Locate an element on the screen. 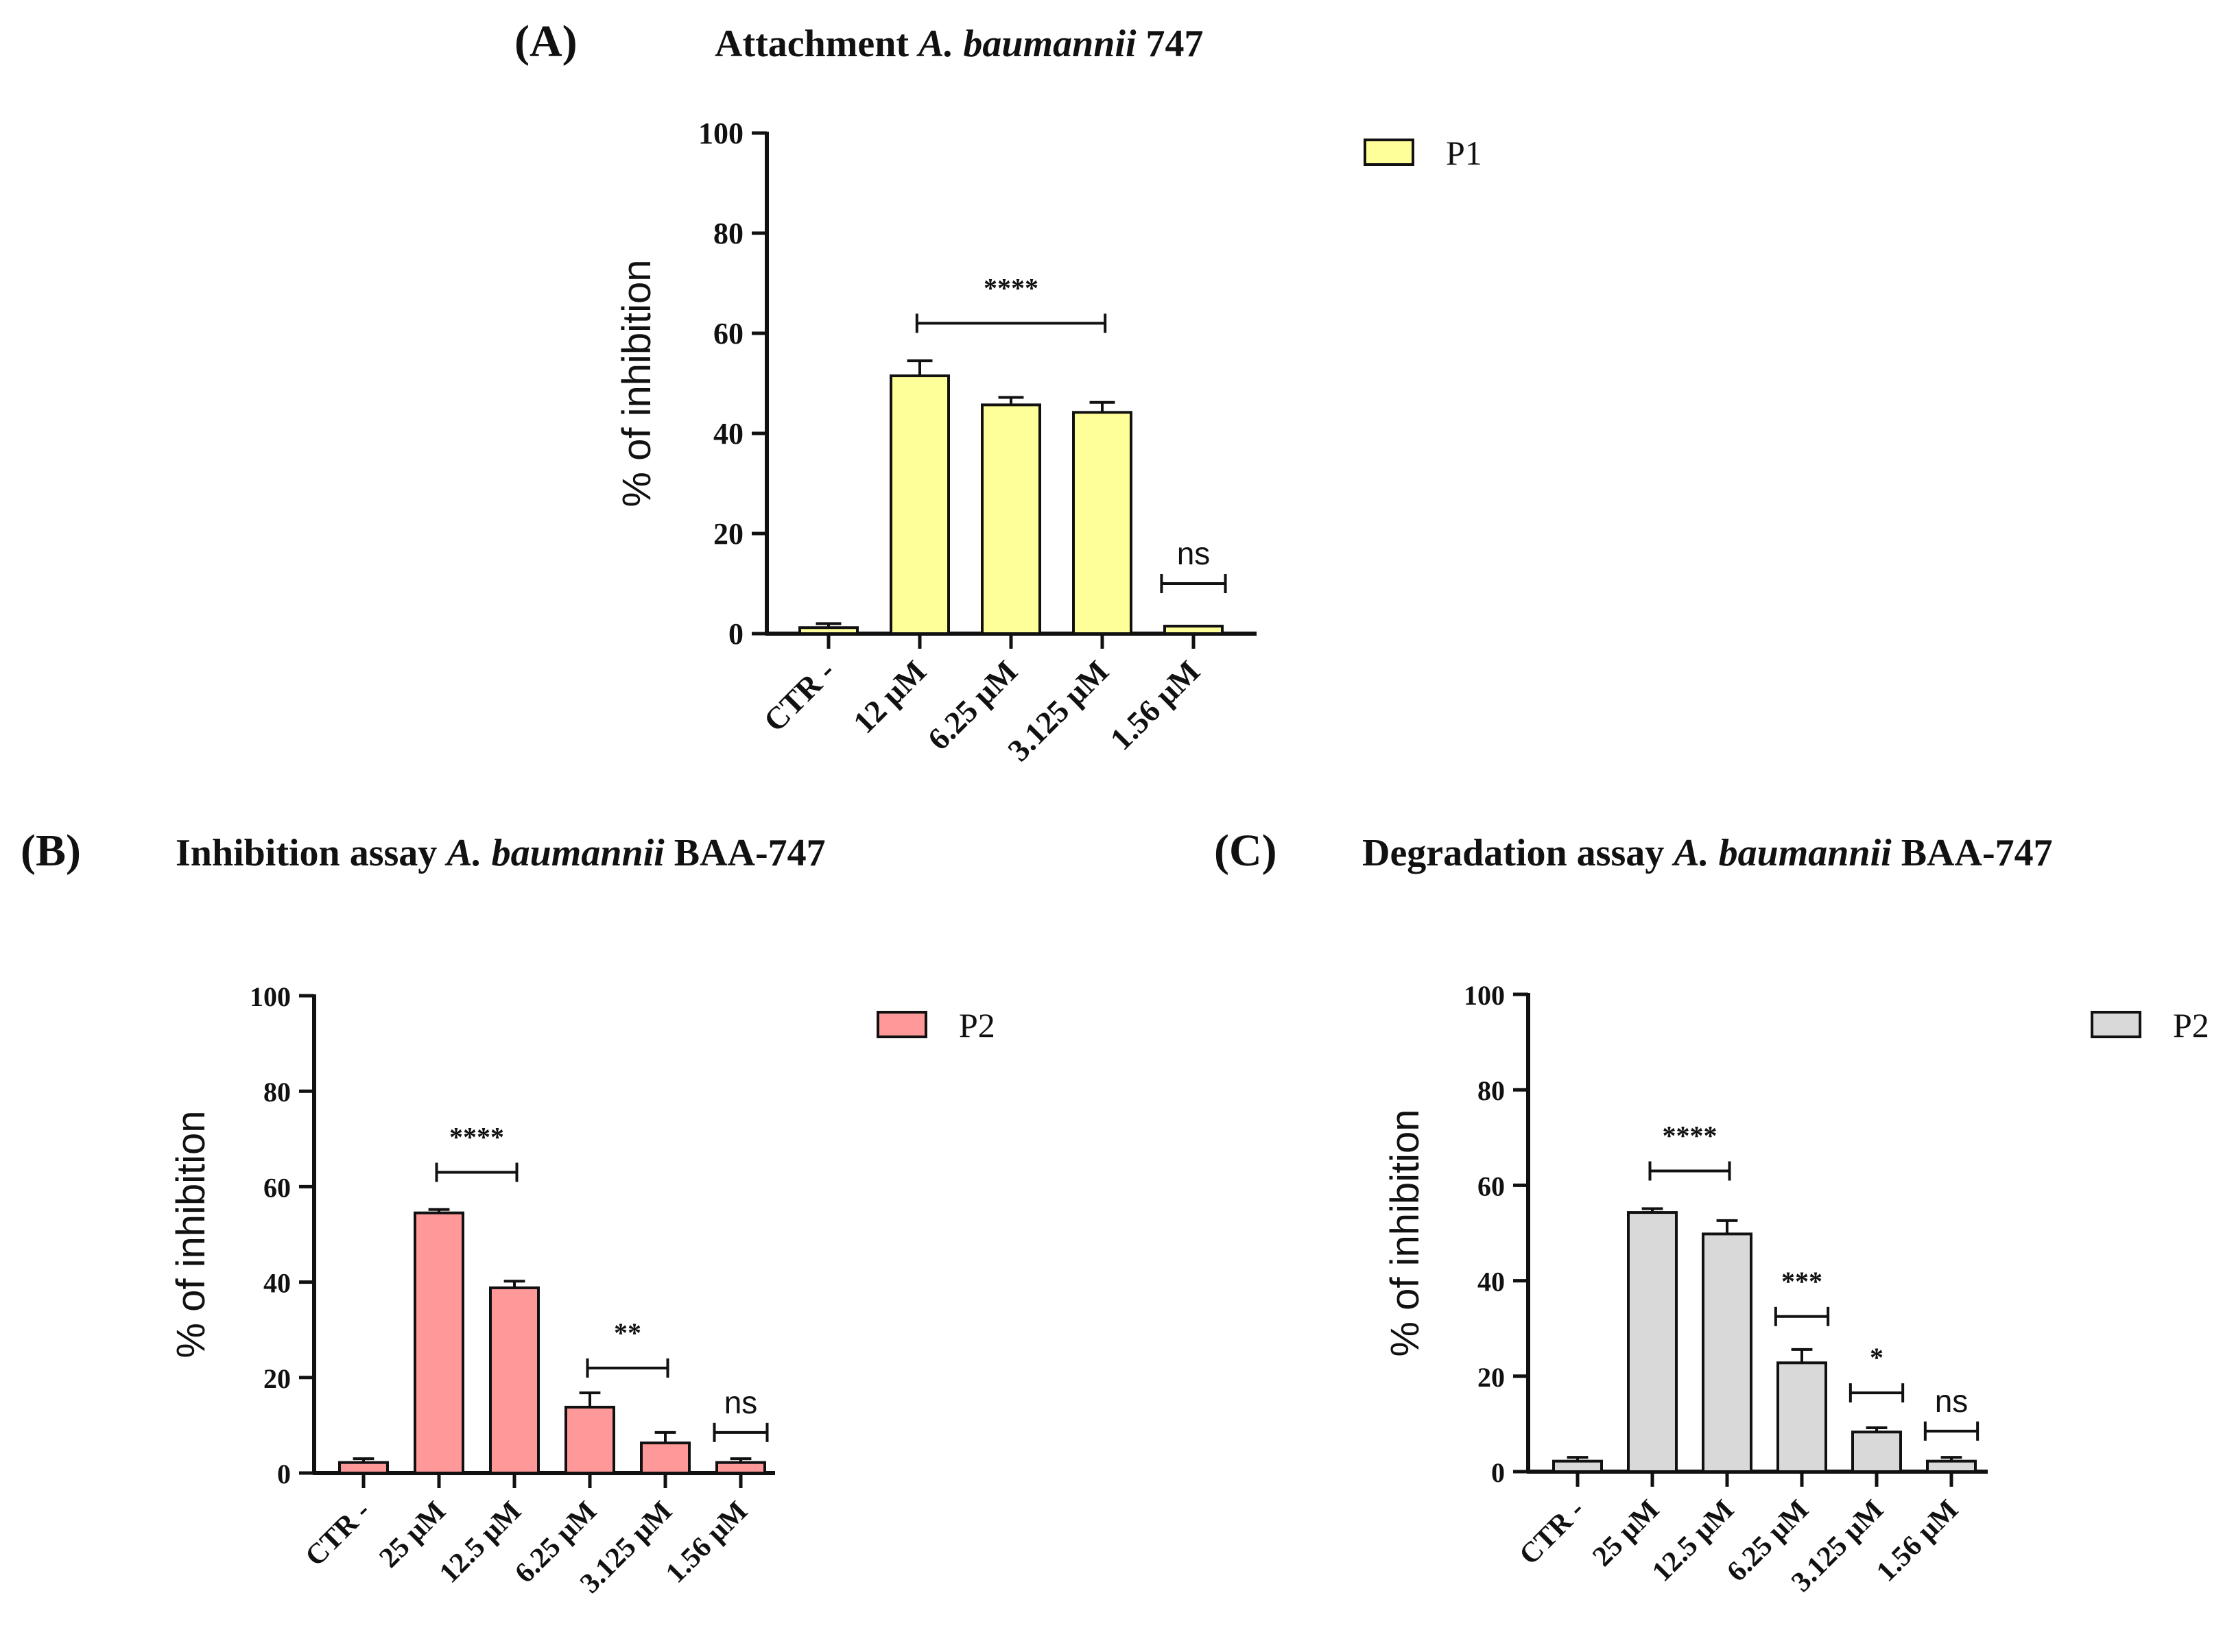  significance-label: *** is located at coordinates (1802, 1281).